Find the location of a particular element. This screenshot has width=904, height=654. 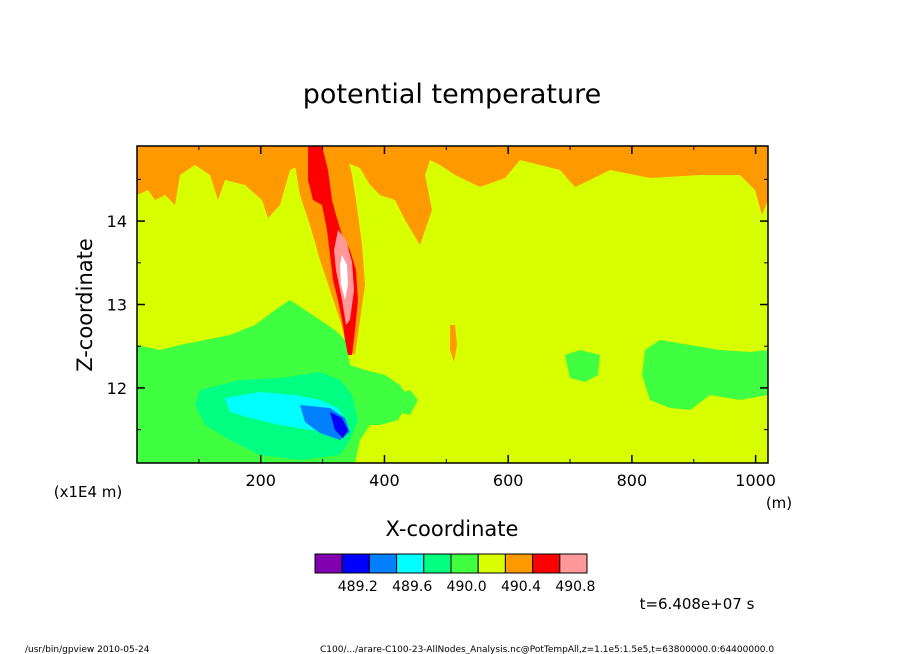

footer-left: /usr/bin/gpview 2010-05-24 is located at coordinates (87, 649).